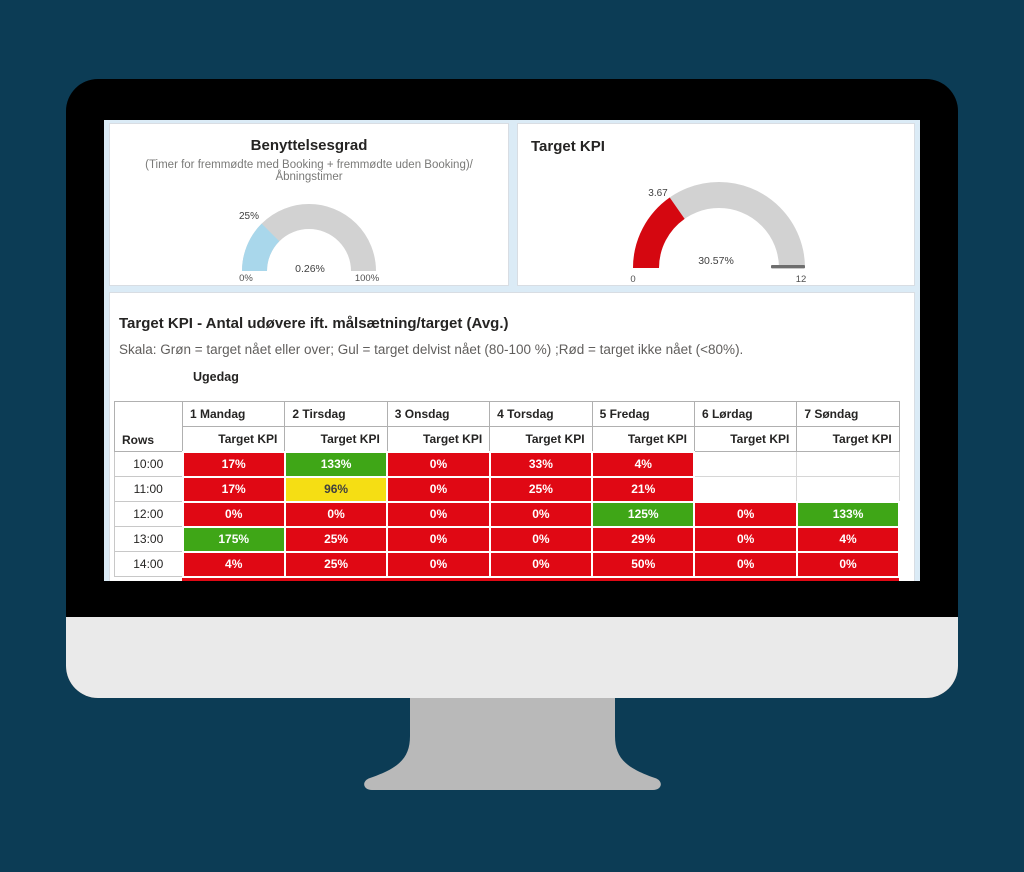 This screenshot has width=1024, height=872. Describe the element at coordinates (718, 233) in the screenshot. I see `target-kpi-gauge: 3.67 30.57% 0 12` at that location.